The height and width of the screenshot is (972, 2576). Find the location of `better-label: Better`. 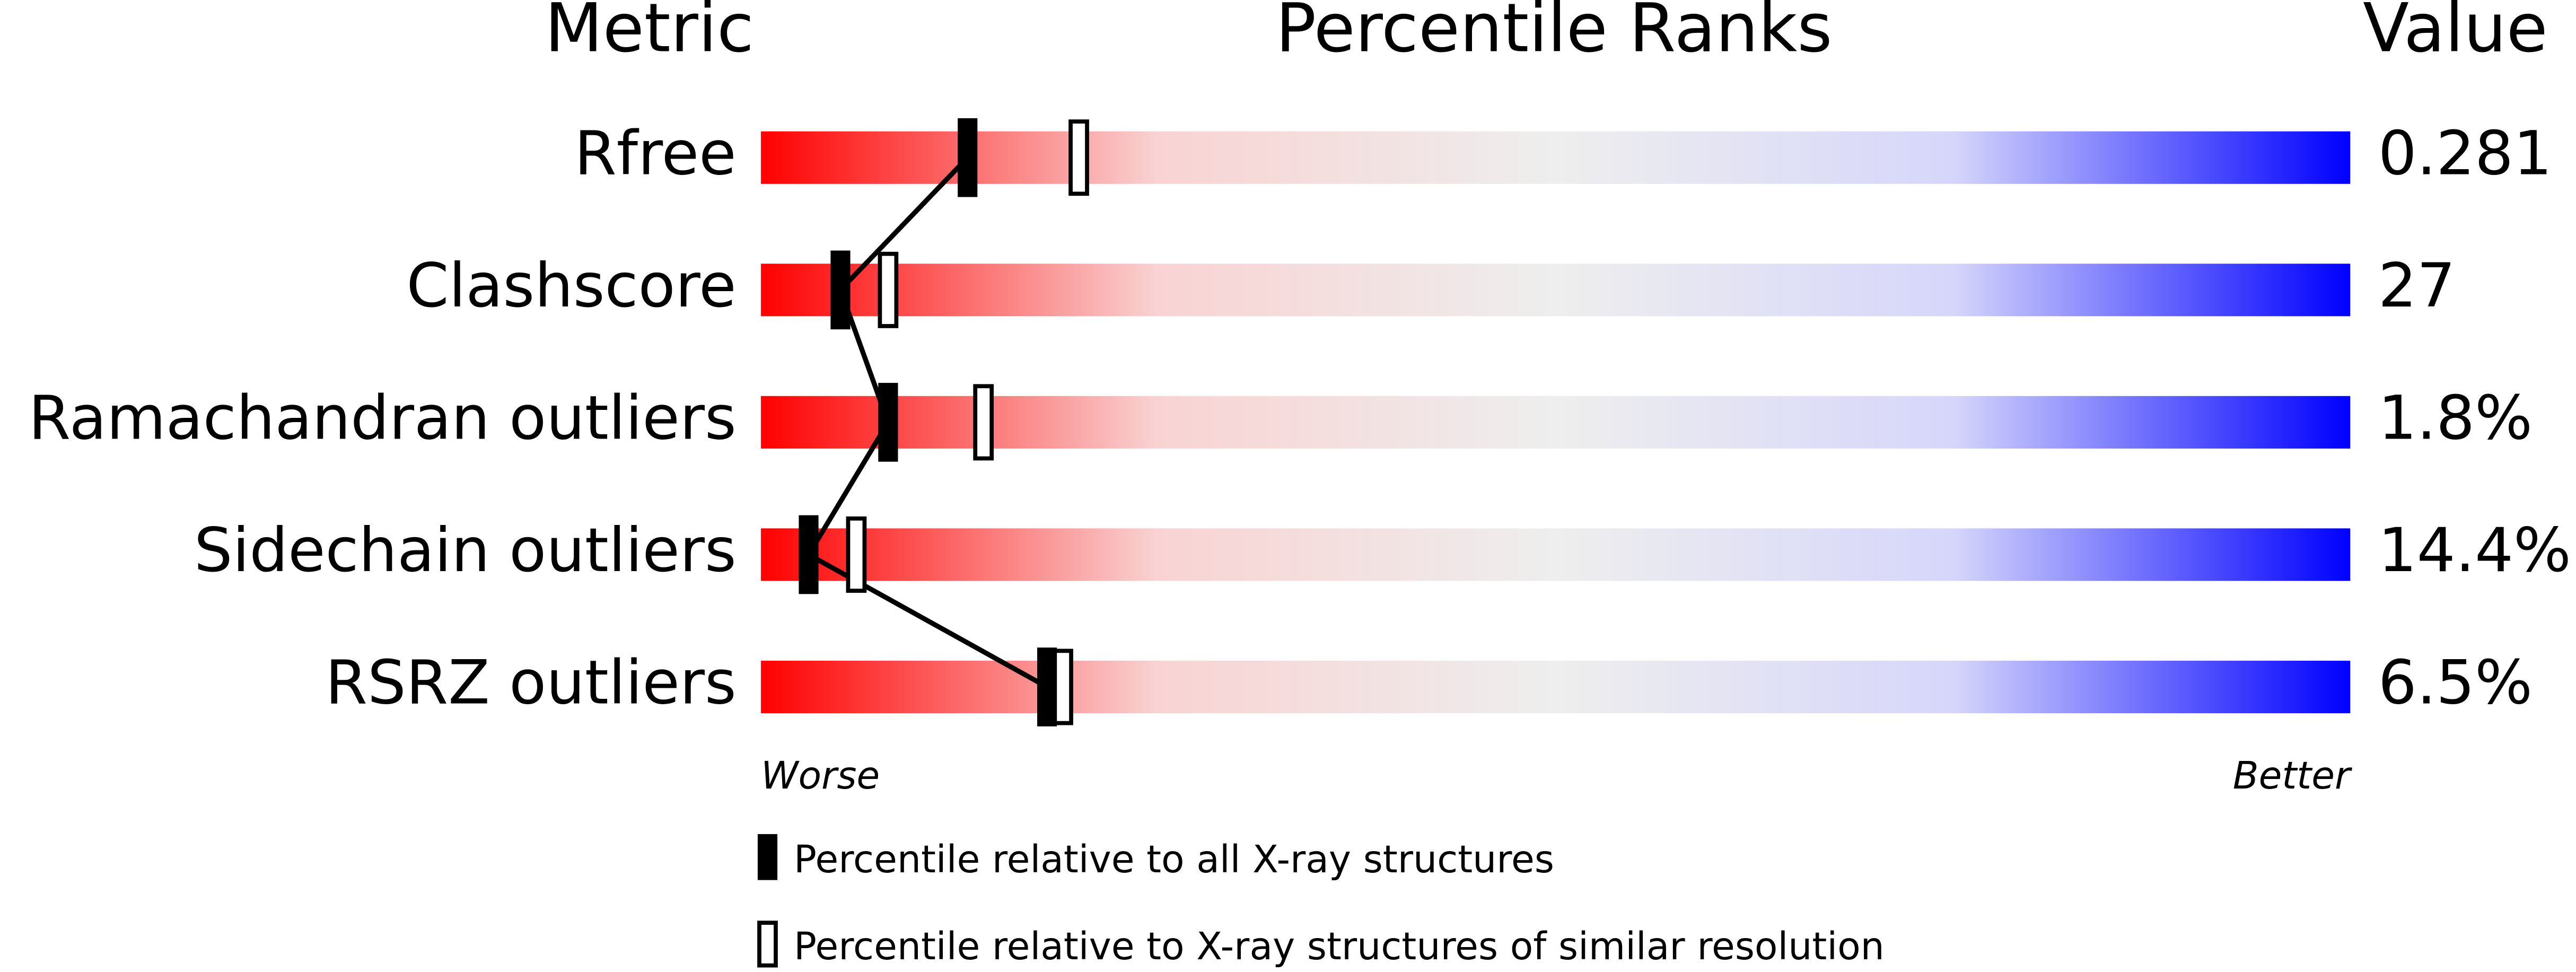

better-label: Better is located at coordinates (2292, 776).